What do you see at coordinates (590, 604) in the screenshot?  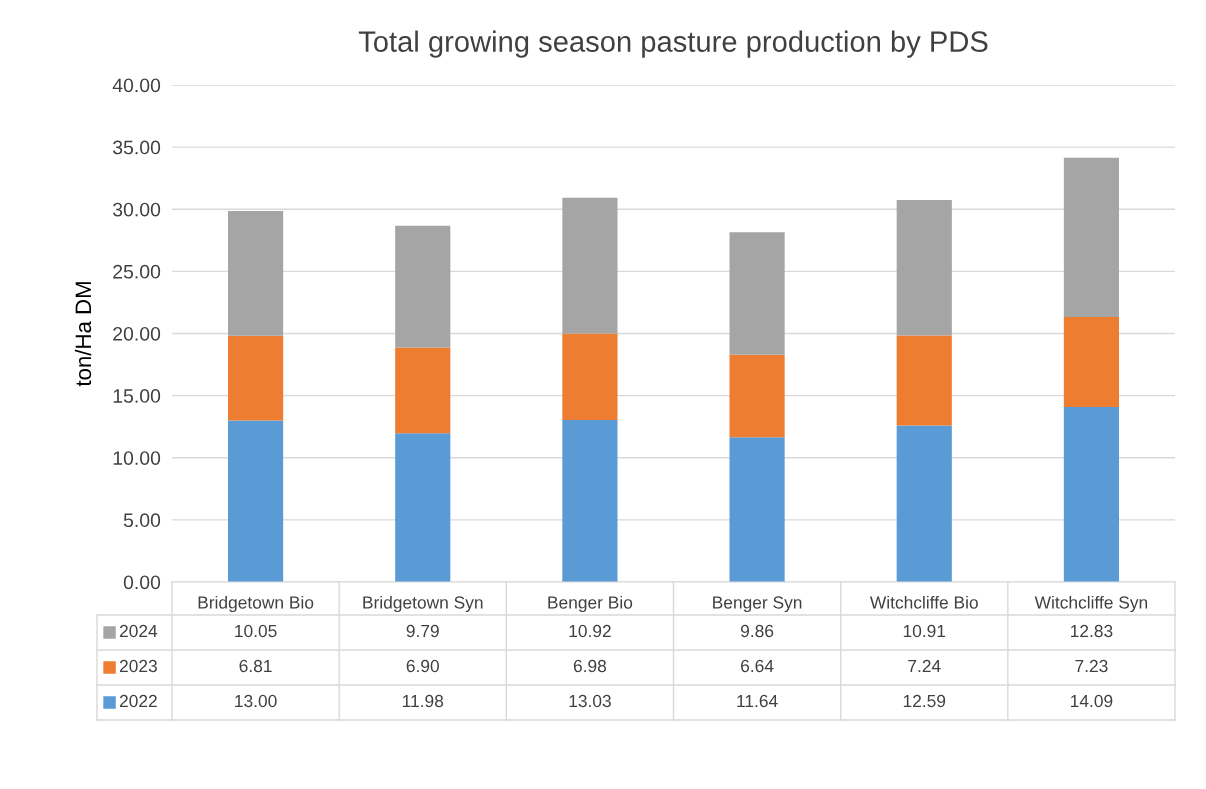 I see `x-tick-label: Benger Bio` at bounding box center [590, 604].